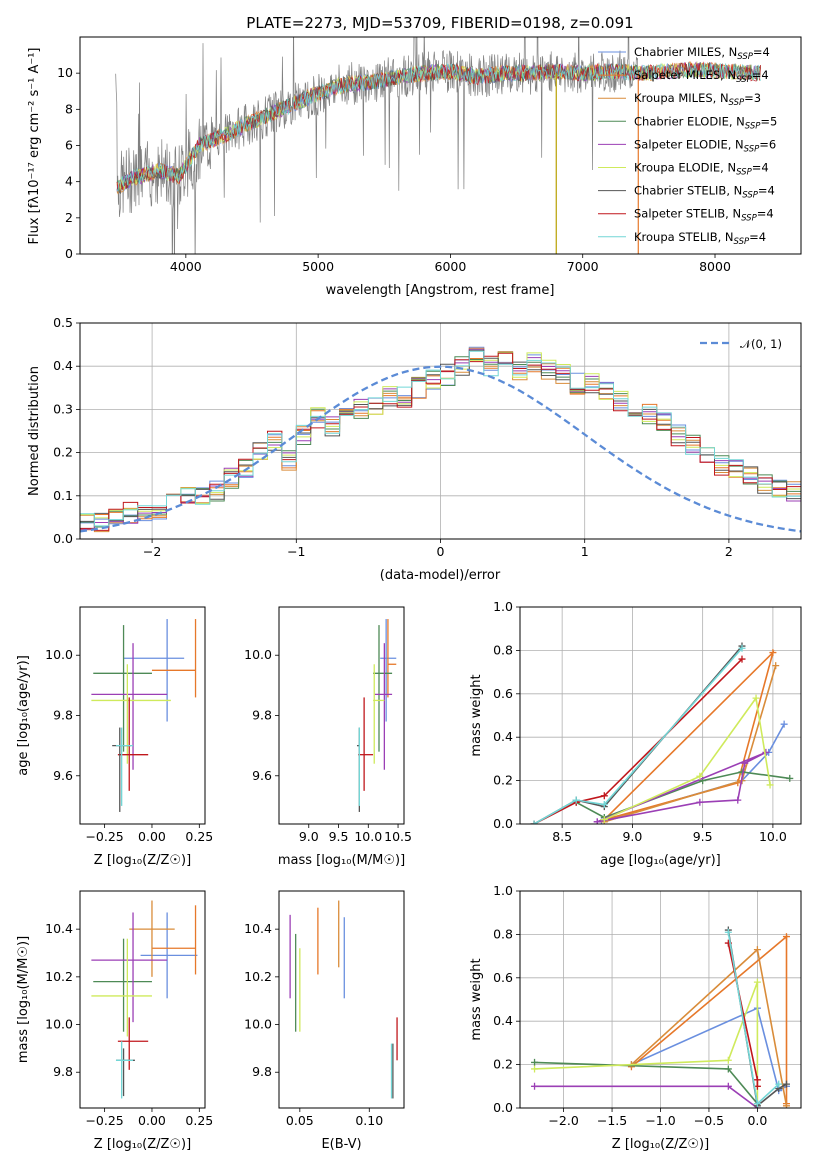  I want to click on legend-label-text: Chabrier ELODIE, N, so click(689, 121).